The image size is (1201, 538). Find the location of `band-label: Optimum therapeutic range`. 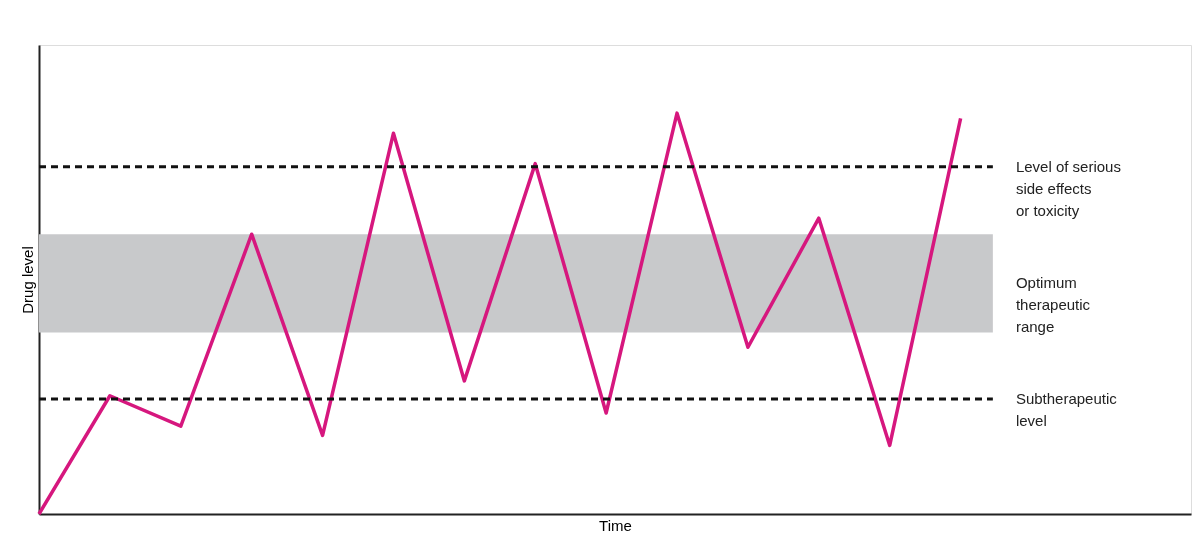

band-label: Optimum therapeutic range is located at coordinates (1053, 305).